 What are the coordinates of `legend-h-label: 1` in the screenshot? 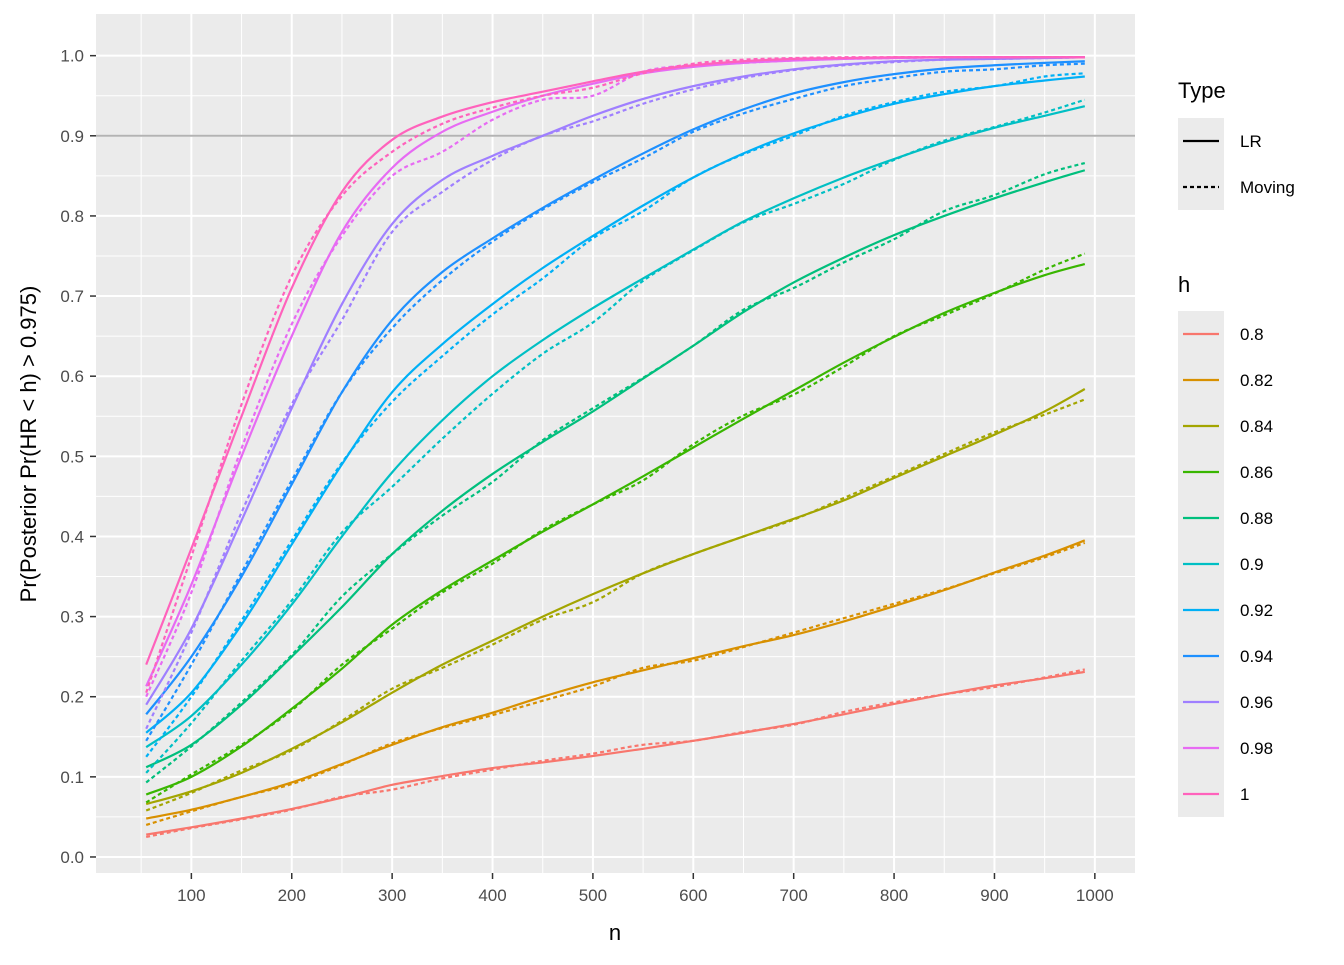 It's located at (1244, 794).